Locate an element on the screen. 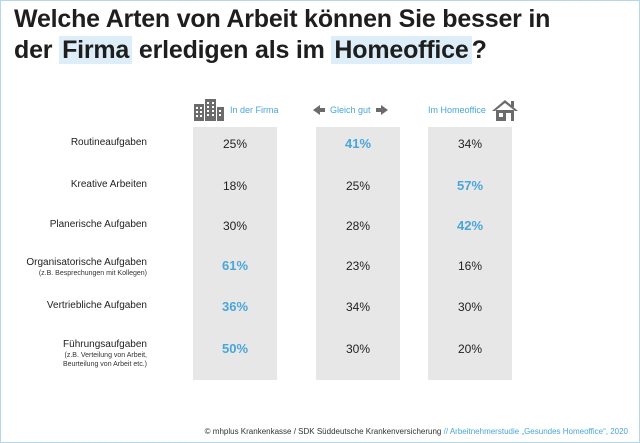 The width and height of the screenshot is (640, 443). value-cell: 42% is located at coordinates (470, 225).